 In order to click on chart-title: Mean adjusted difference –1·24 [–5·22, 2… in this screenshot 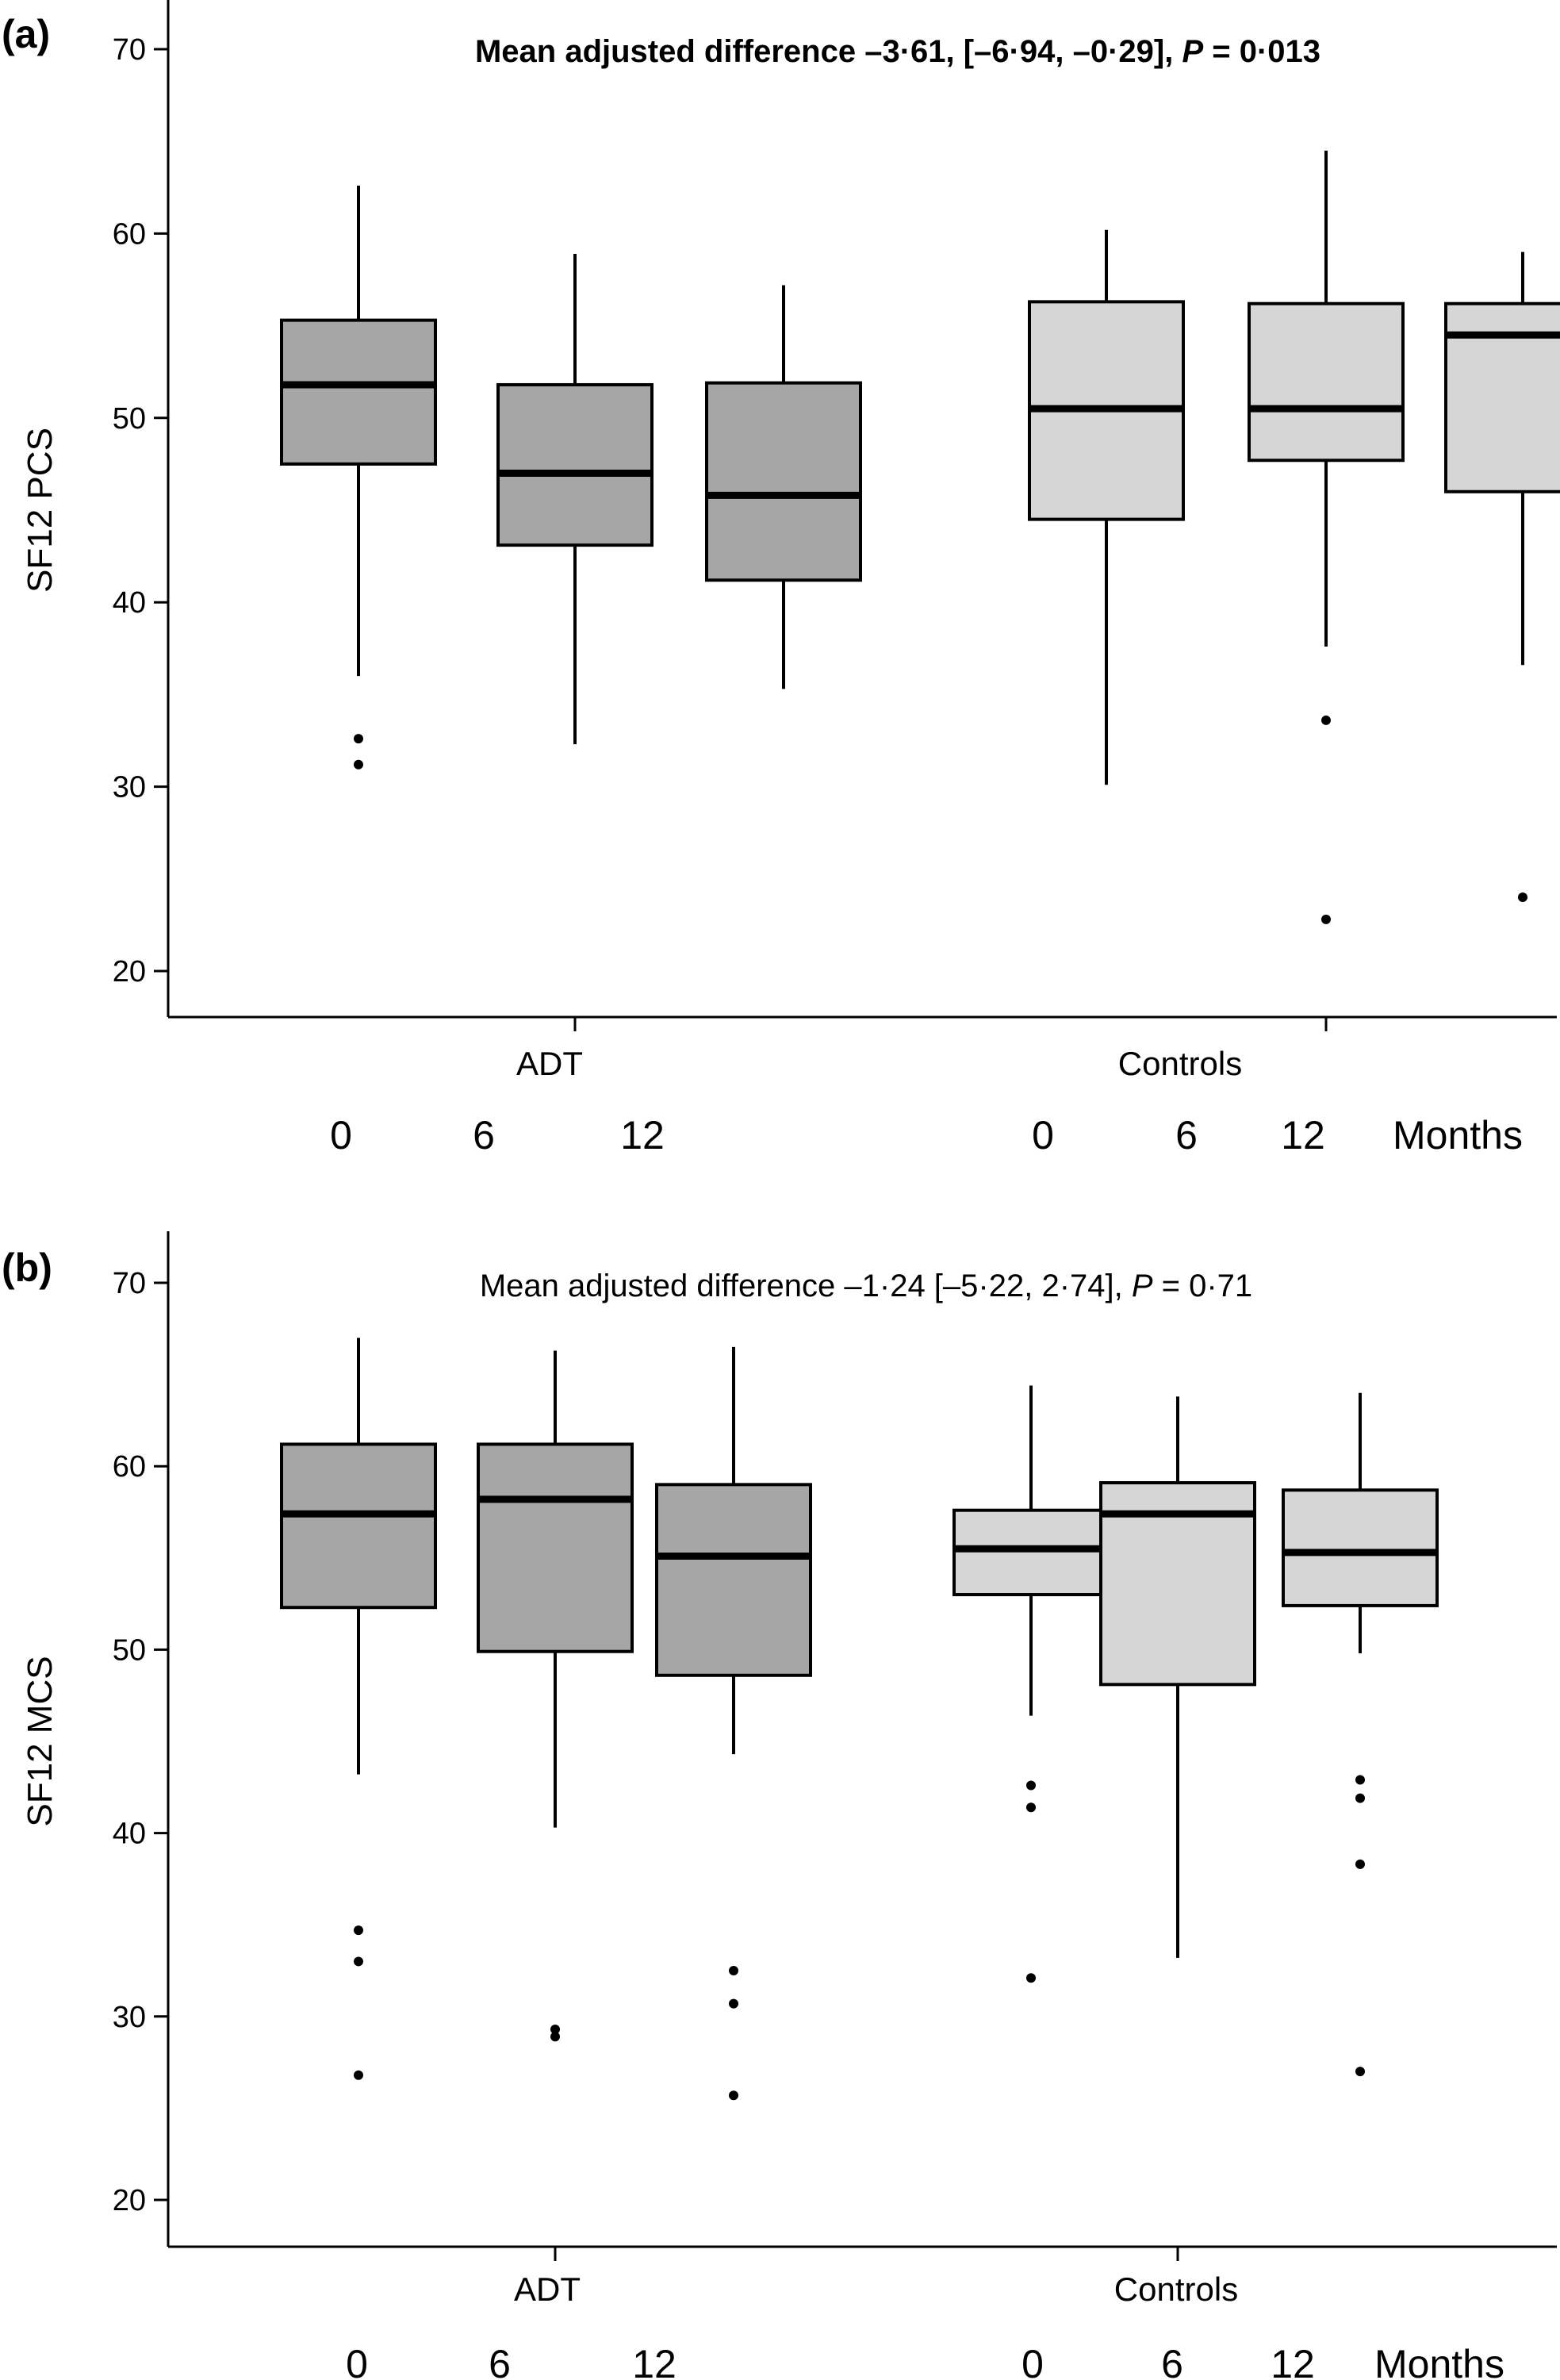, I will do `click(866, 1286)`.